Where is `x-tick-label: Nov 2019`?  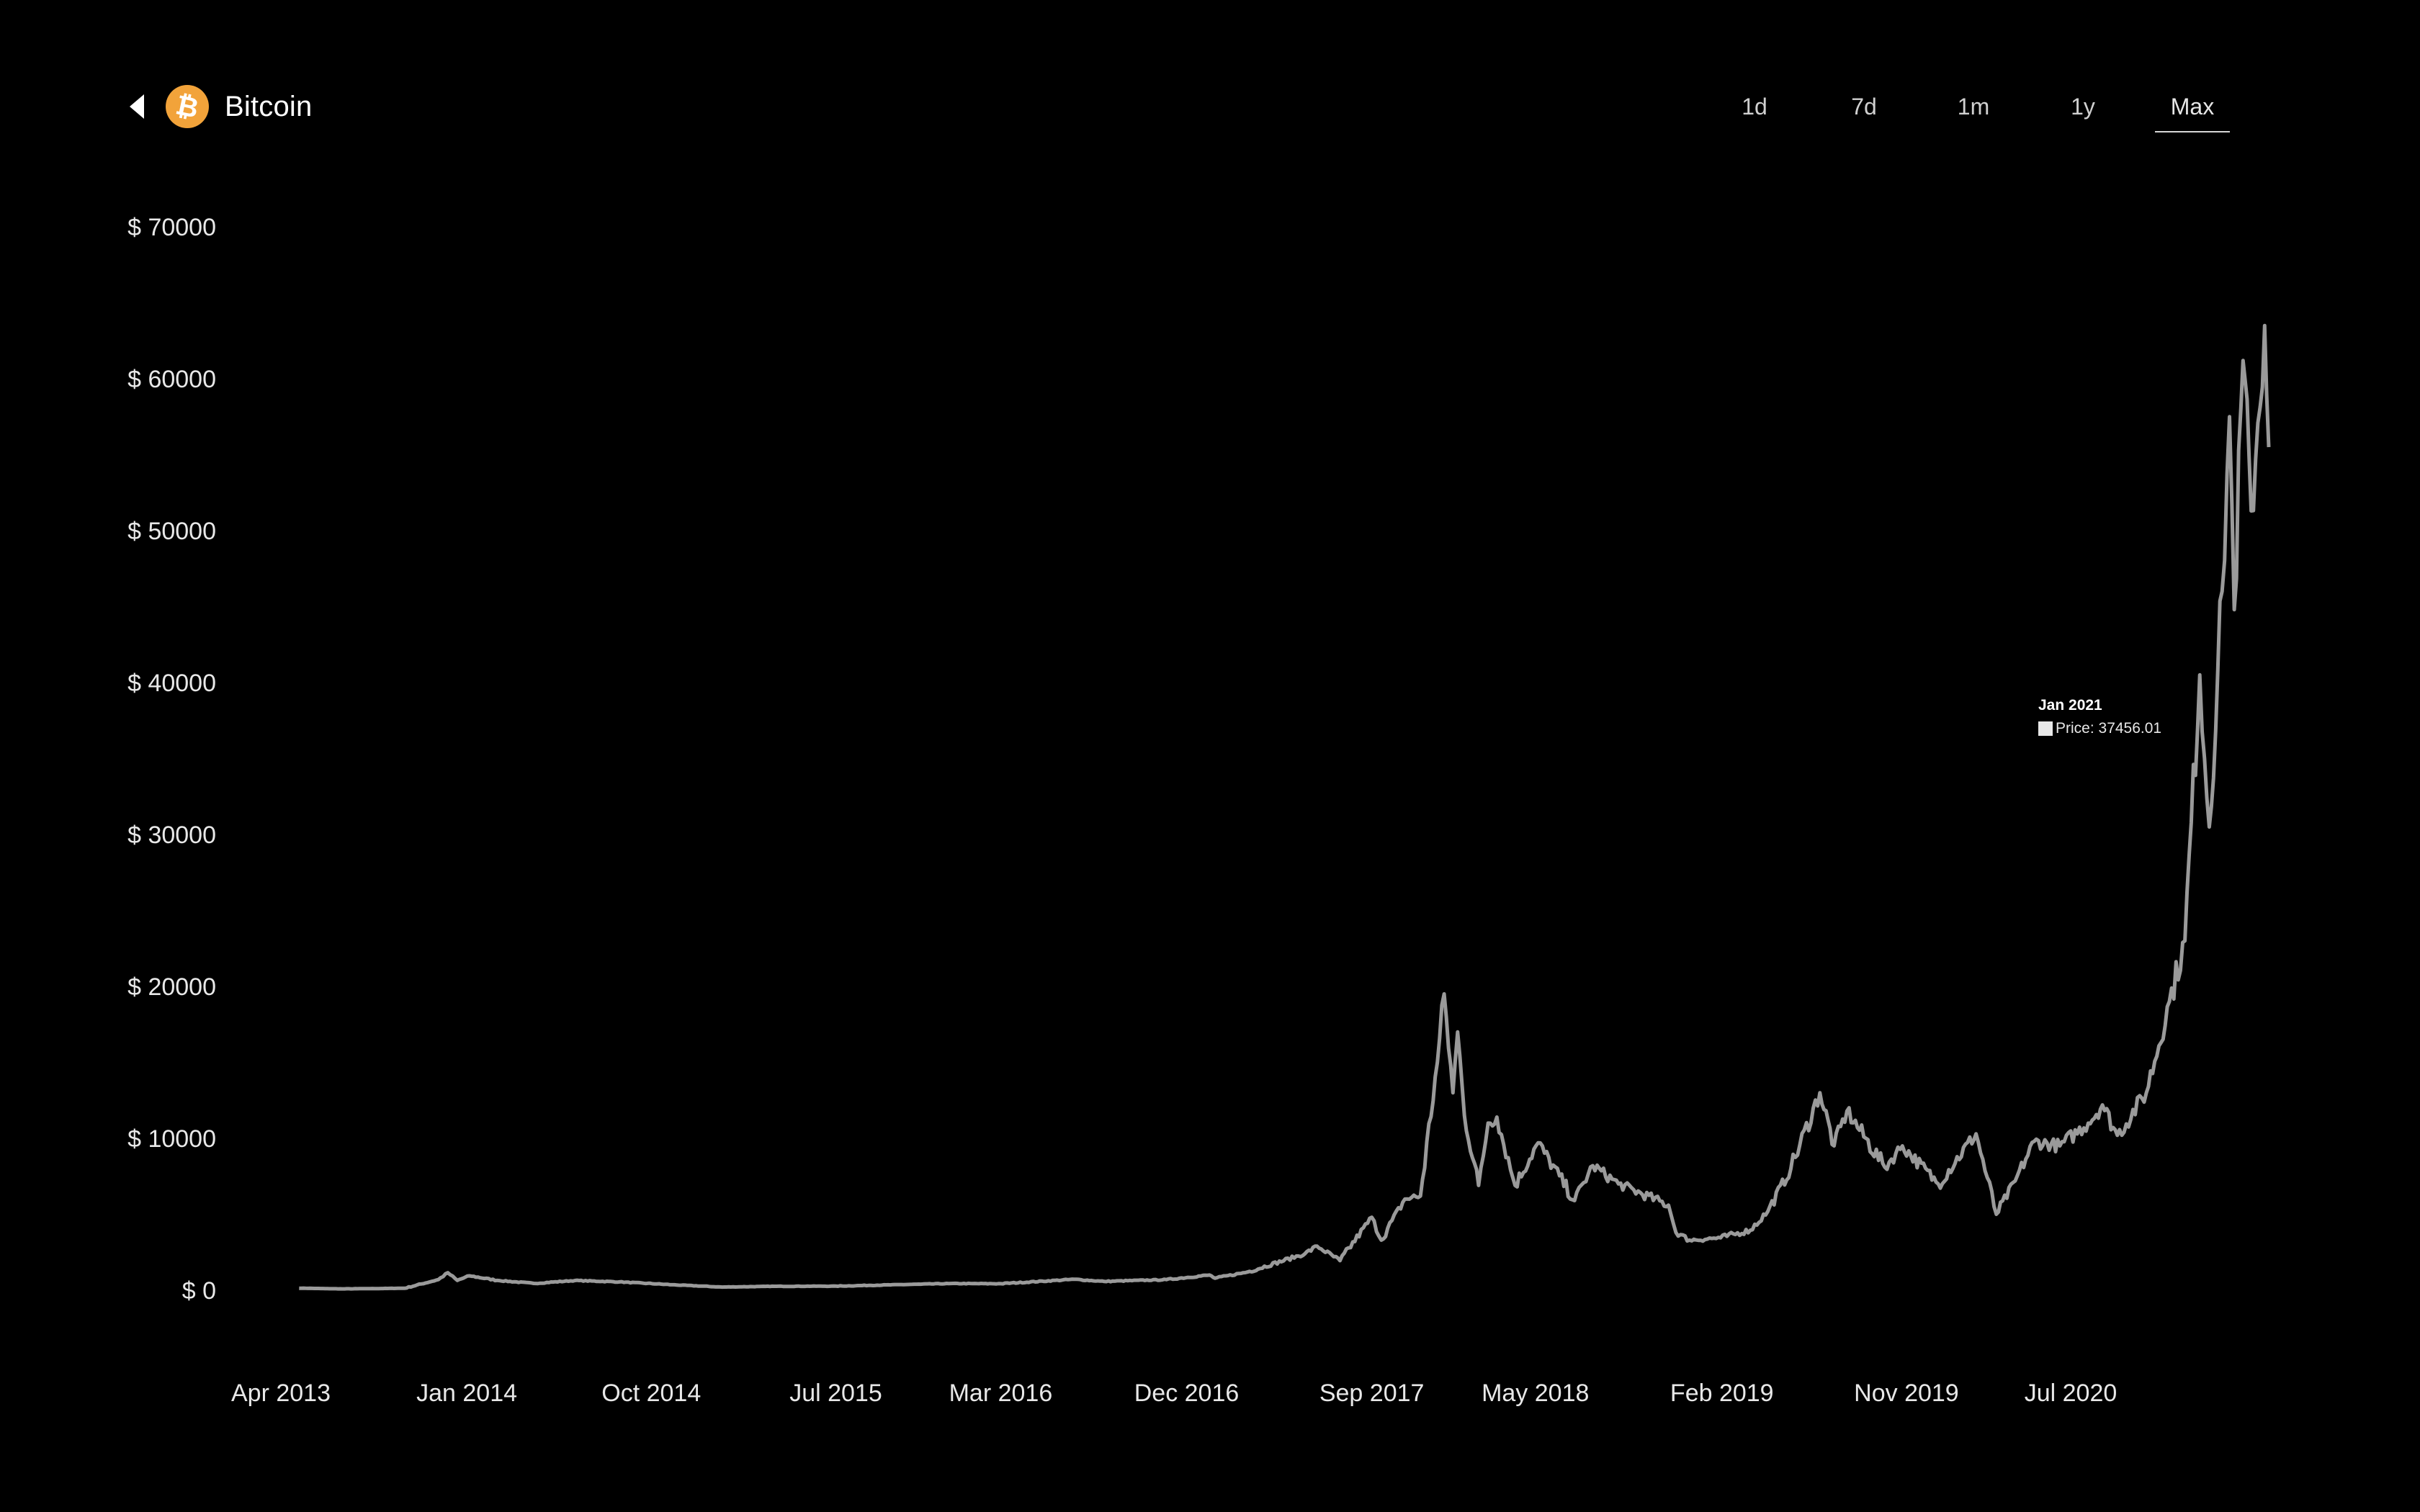 x-tick-label: Nov 2019 is located at coordinates (1906, 1393).